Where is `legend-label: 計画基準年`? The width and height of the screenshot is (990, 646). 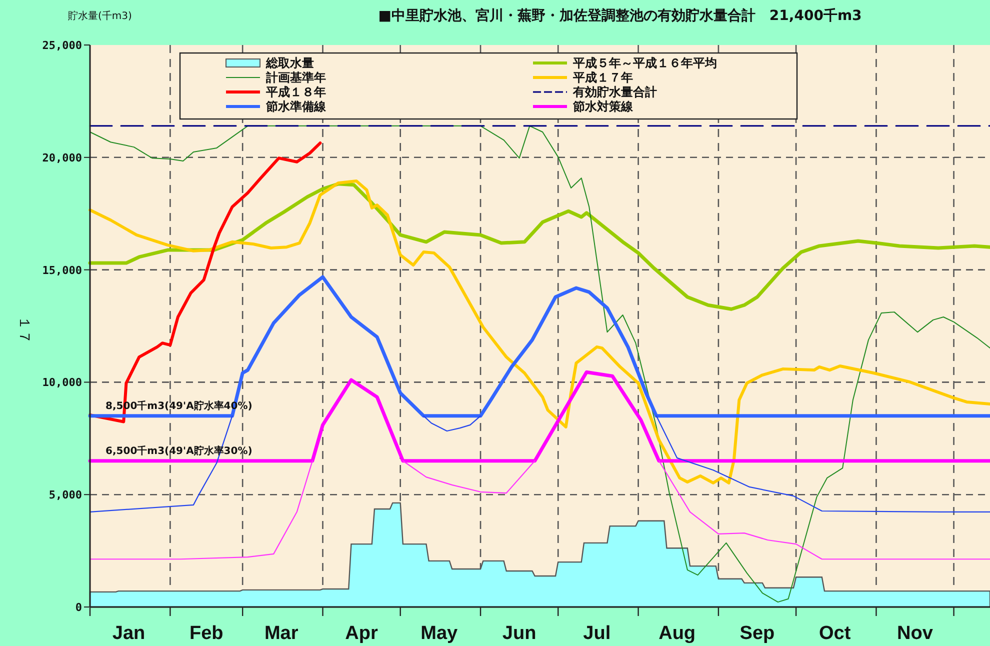
legend-label: 計画基準年 is located at coordinates (295, 77).